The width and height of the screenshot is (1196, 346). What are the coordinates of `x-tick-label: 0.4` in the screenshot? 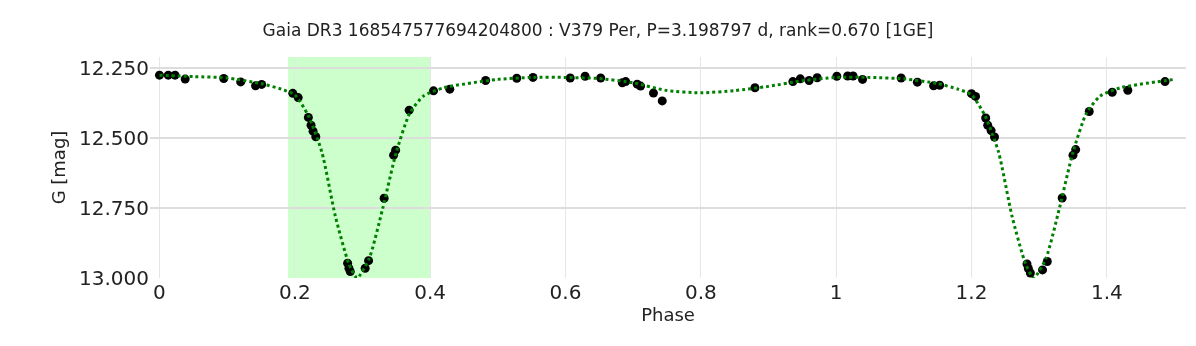 It's located at (430, 292).